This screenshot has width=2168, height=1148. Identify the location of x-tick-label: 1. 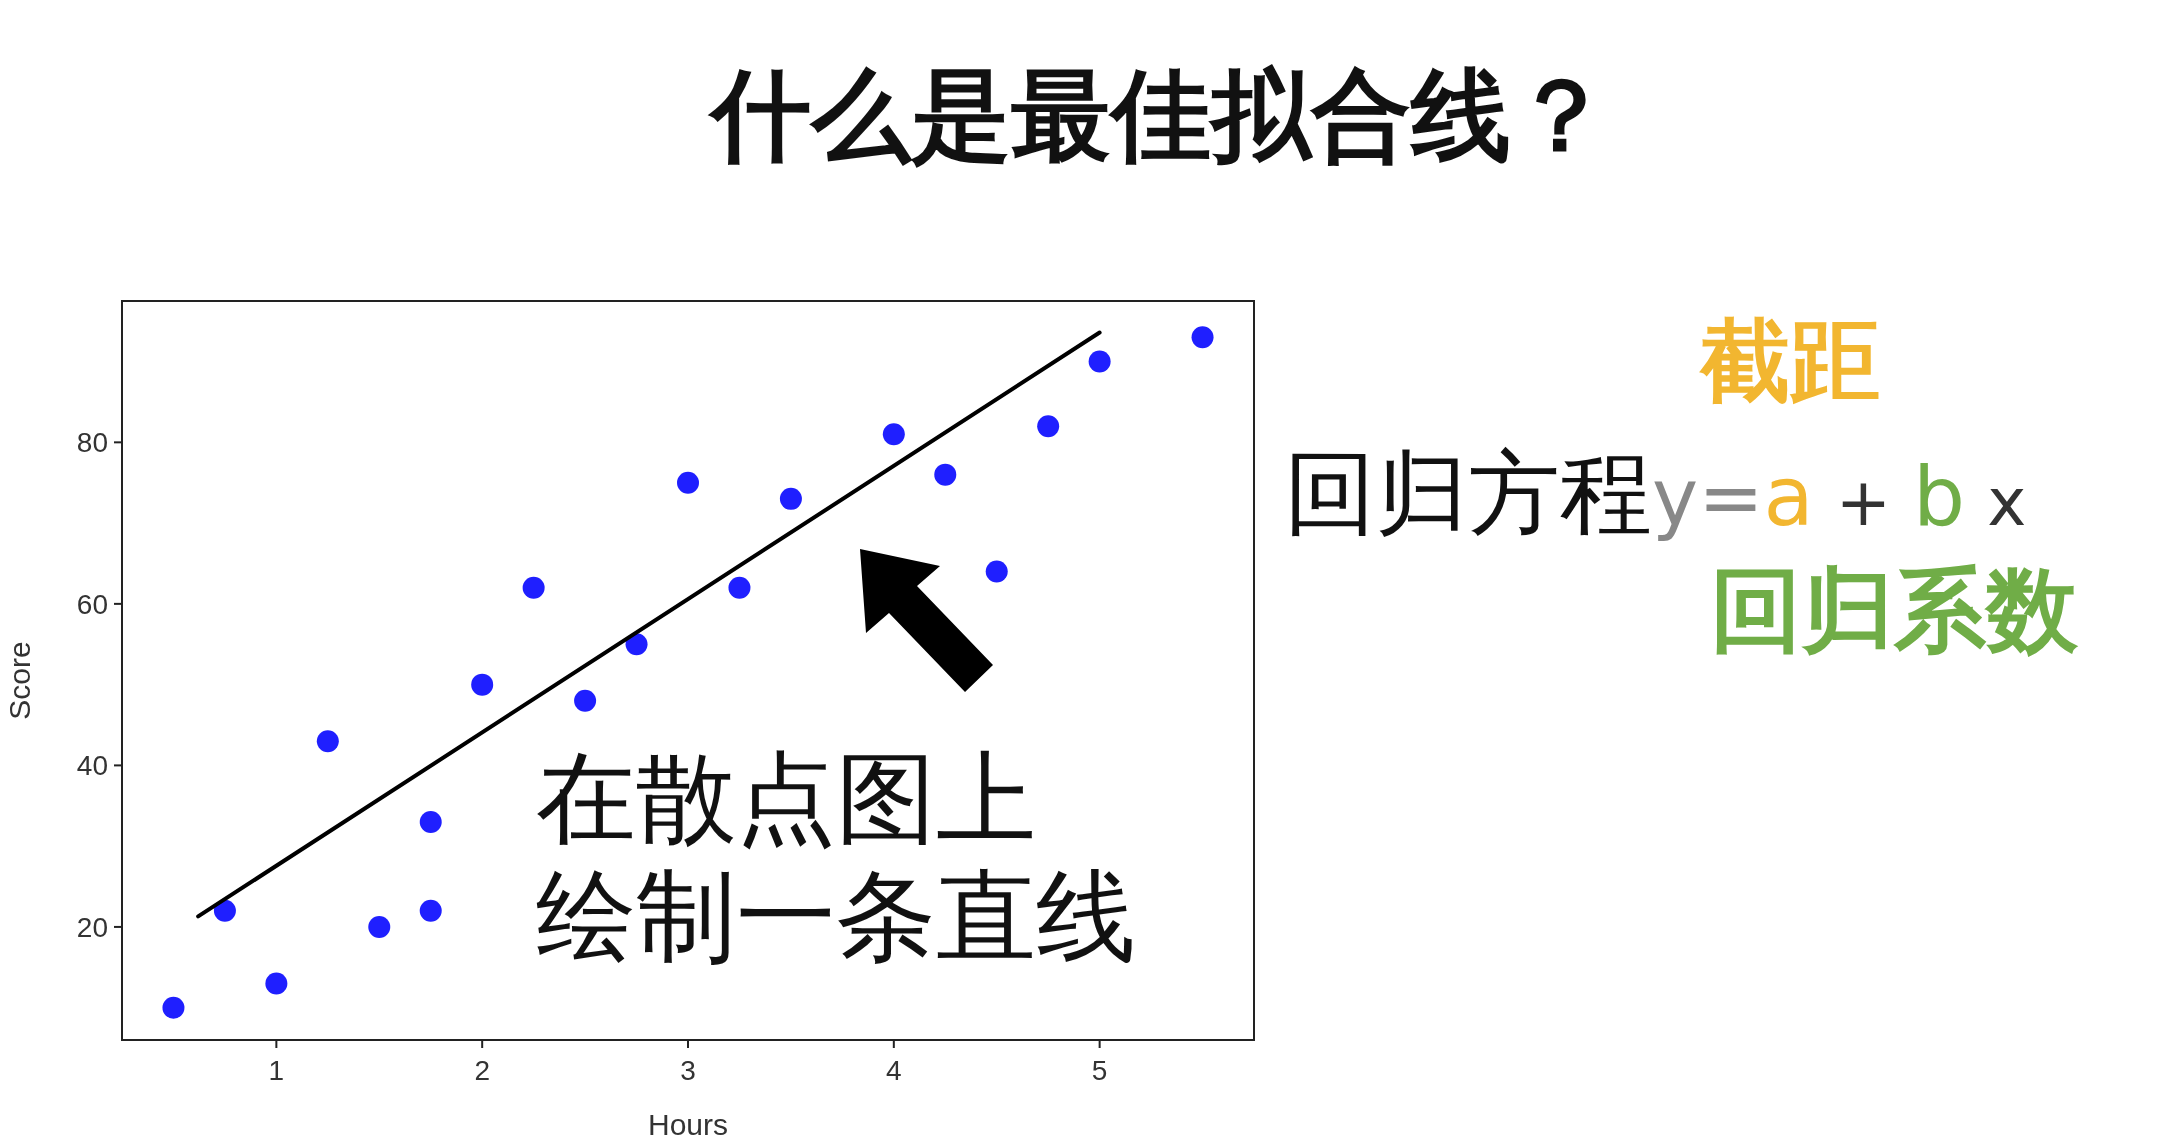
(276, 1070).